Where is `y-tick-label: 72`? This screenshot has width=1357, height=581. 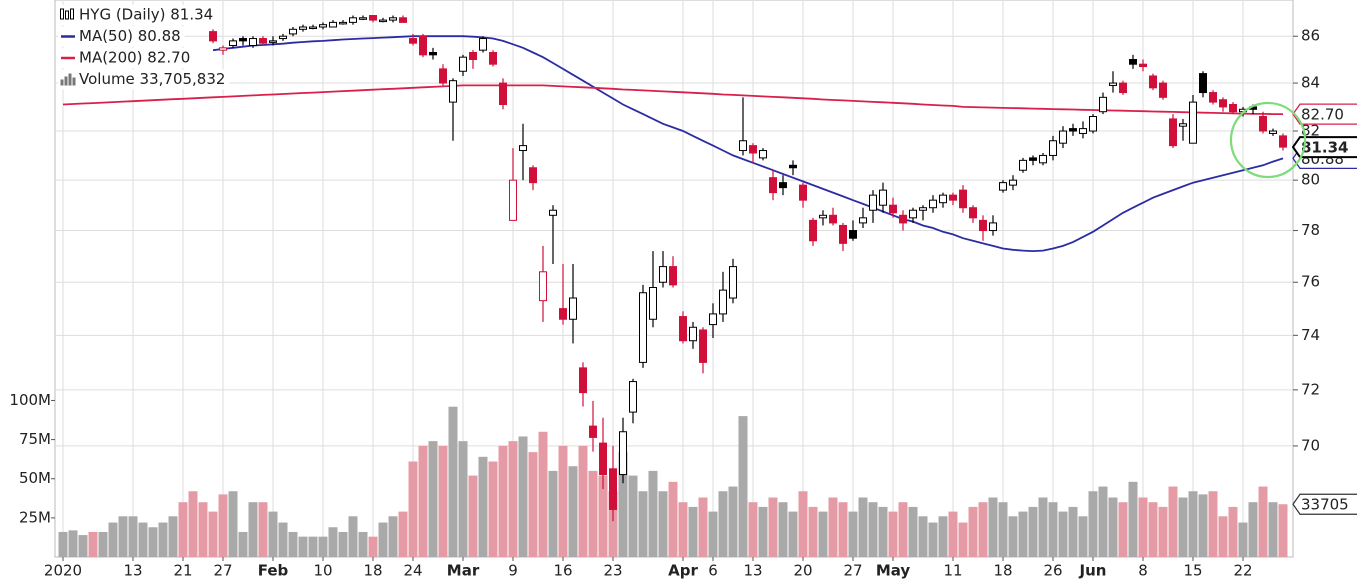 y-tick-label: 72 is located at coordinates (1310, 389).